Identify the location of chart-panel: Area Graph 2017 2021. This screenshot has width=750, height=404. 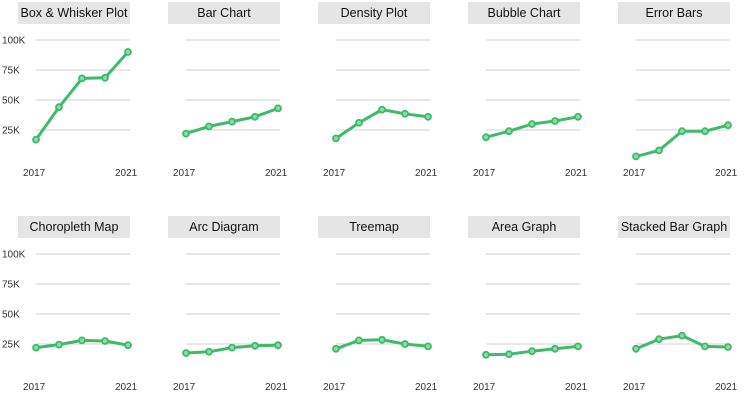
(538, 309).